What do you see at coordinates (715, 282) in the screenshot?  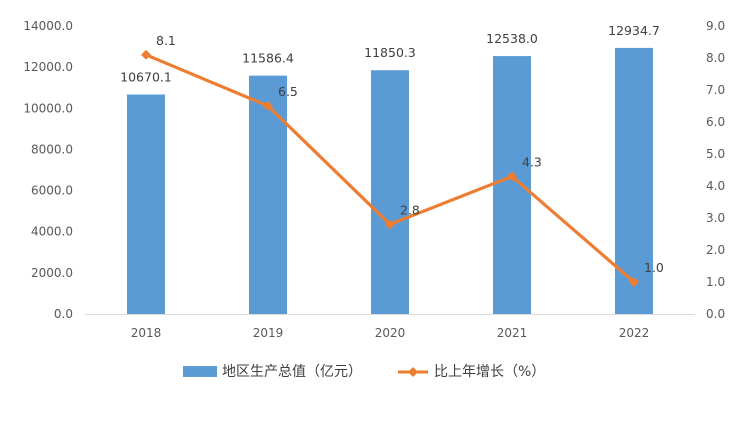 I see `y-right-tick-label: 1.0` at bounding box center [715, 282].